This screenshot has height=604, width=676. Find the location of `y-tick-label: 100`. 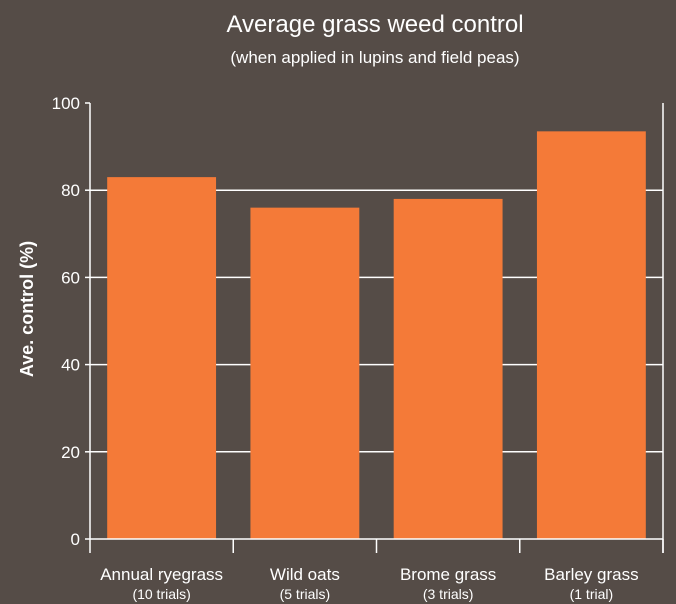

y-tick-label: 100 is located at coordinates (66, 103).